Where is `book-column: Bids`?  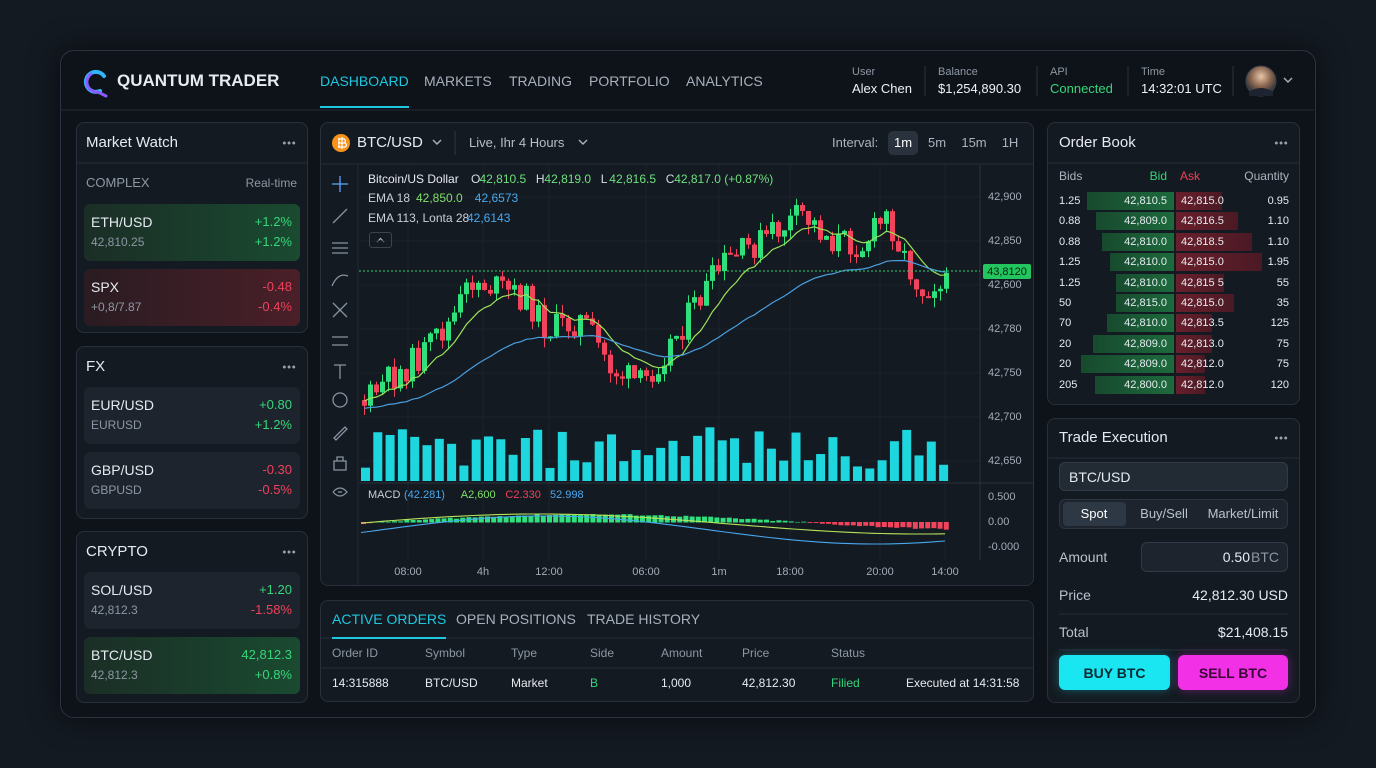
book-column: Bids is located at coordinates (1071, 176).